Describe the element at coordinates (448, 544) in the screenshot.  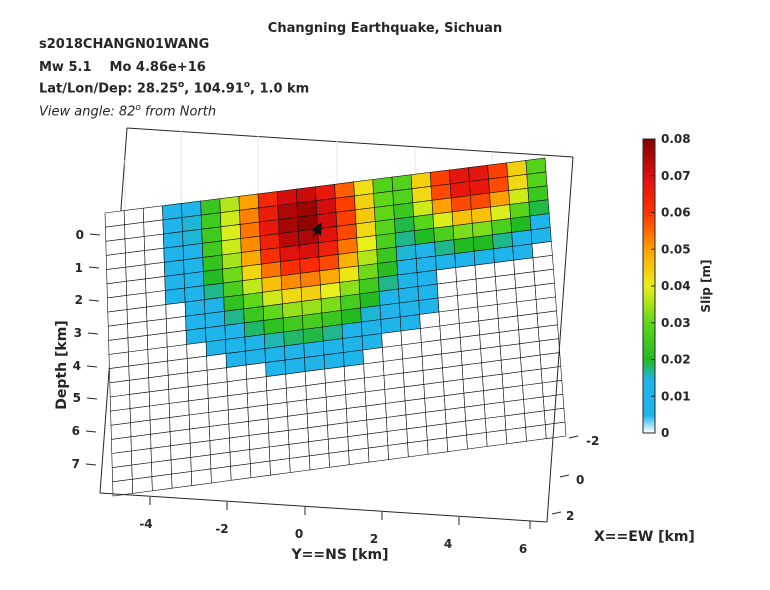
I see `x-tick-4: 4` at that location.